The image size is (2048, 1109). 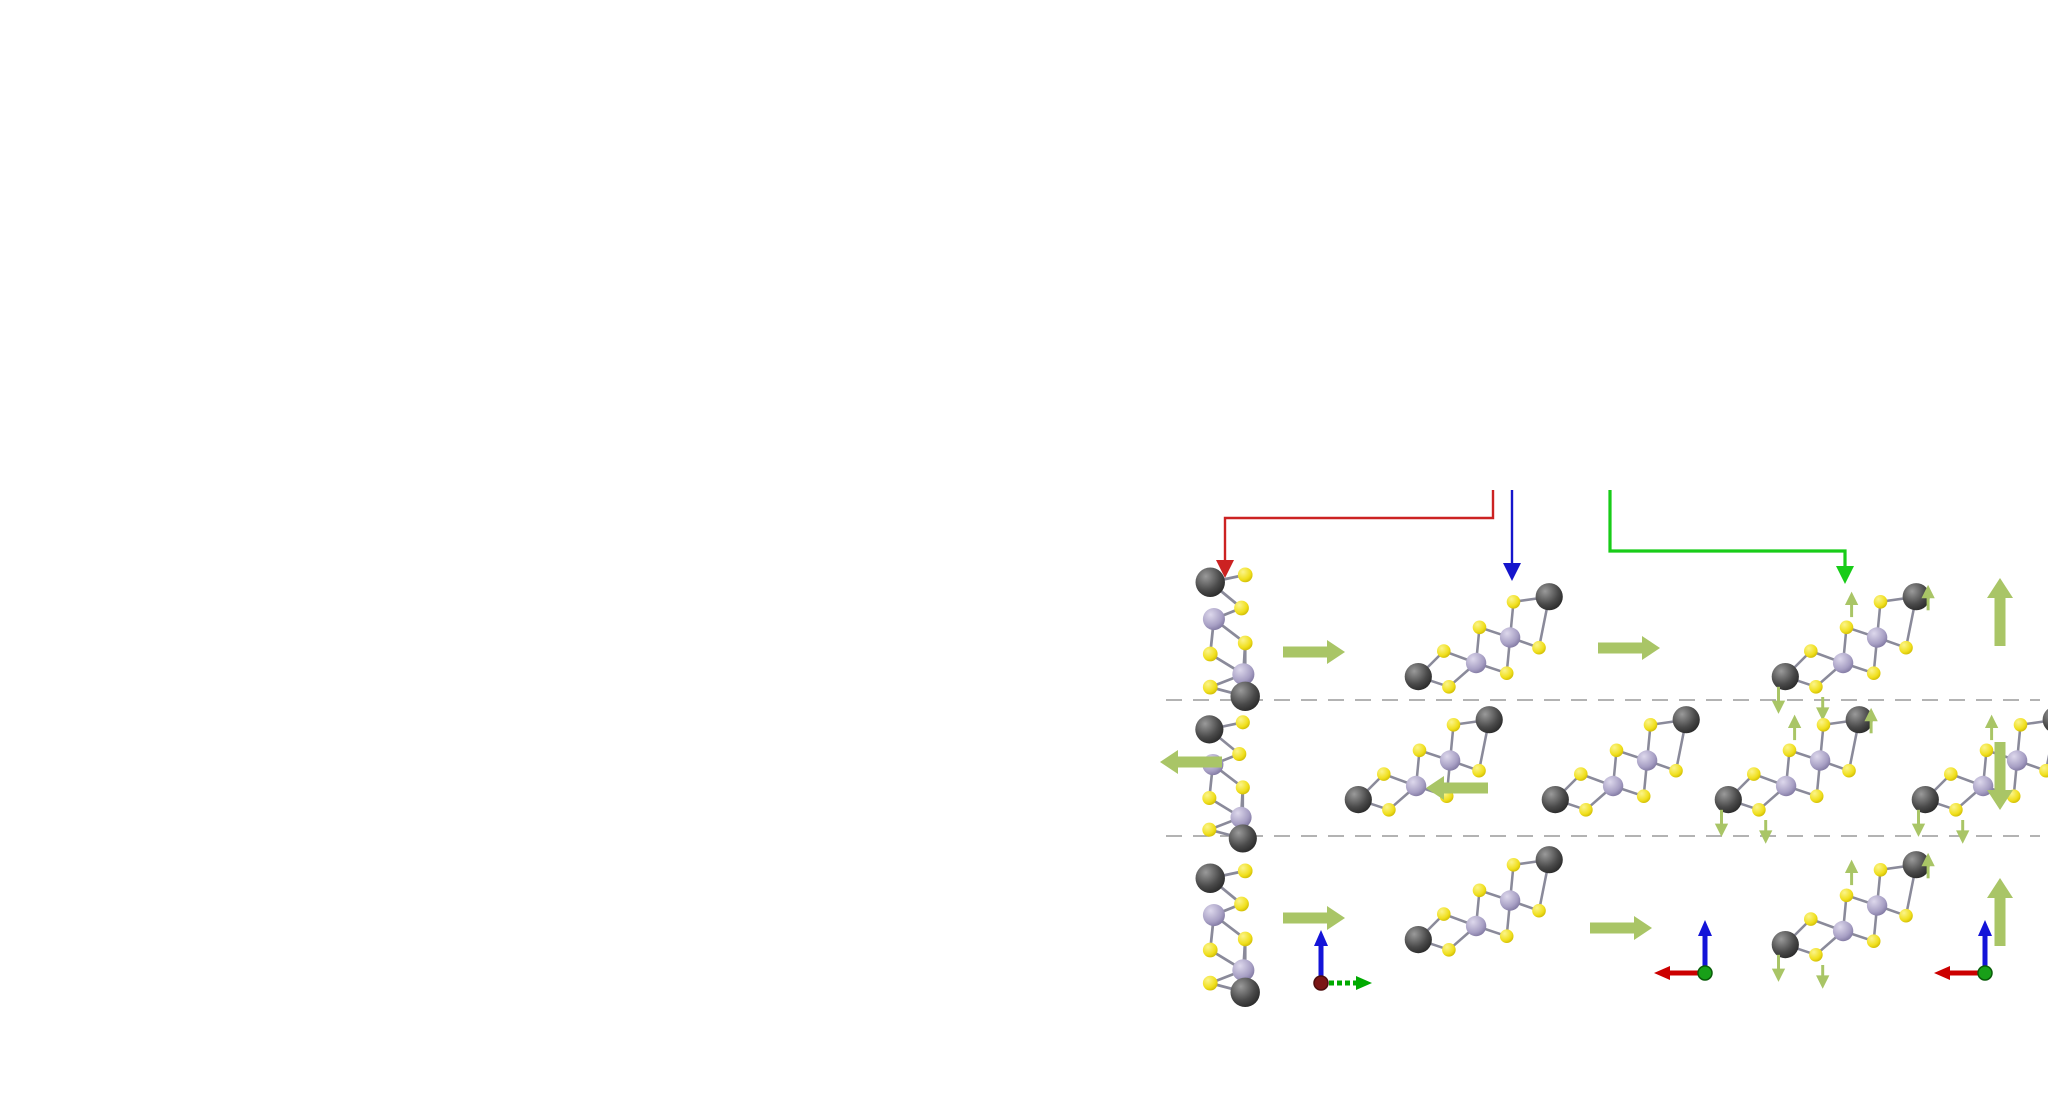 I want to click on structure-shear-a, so click(x=1522, y=769).